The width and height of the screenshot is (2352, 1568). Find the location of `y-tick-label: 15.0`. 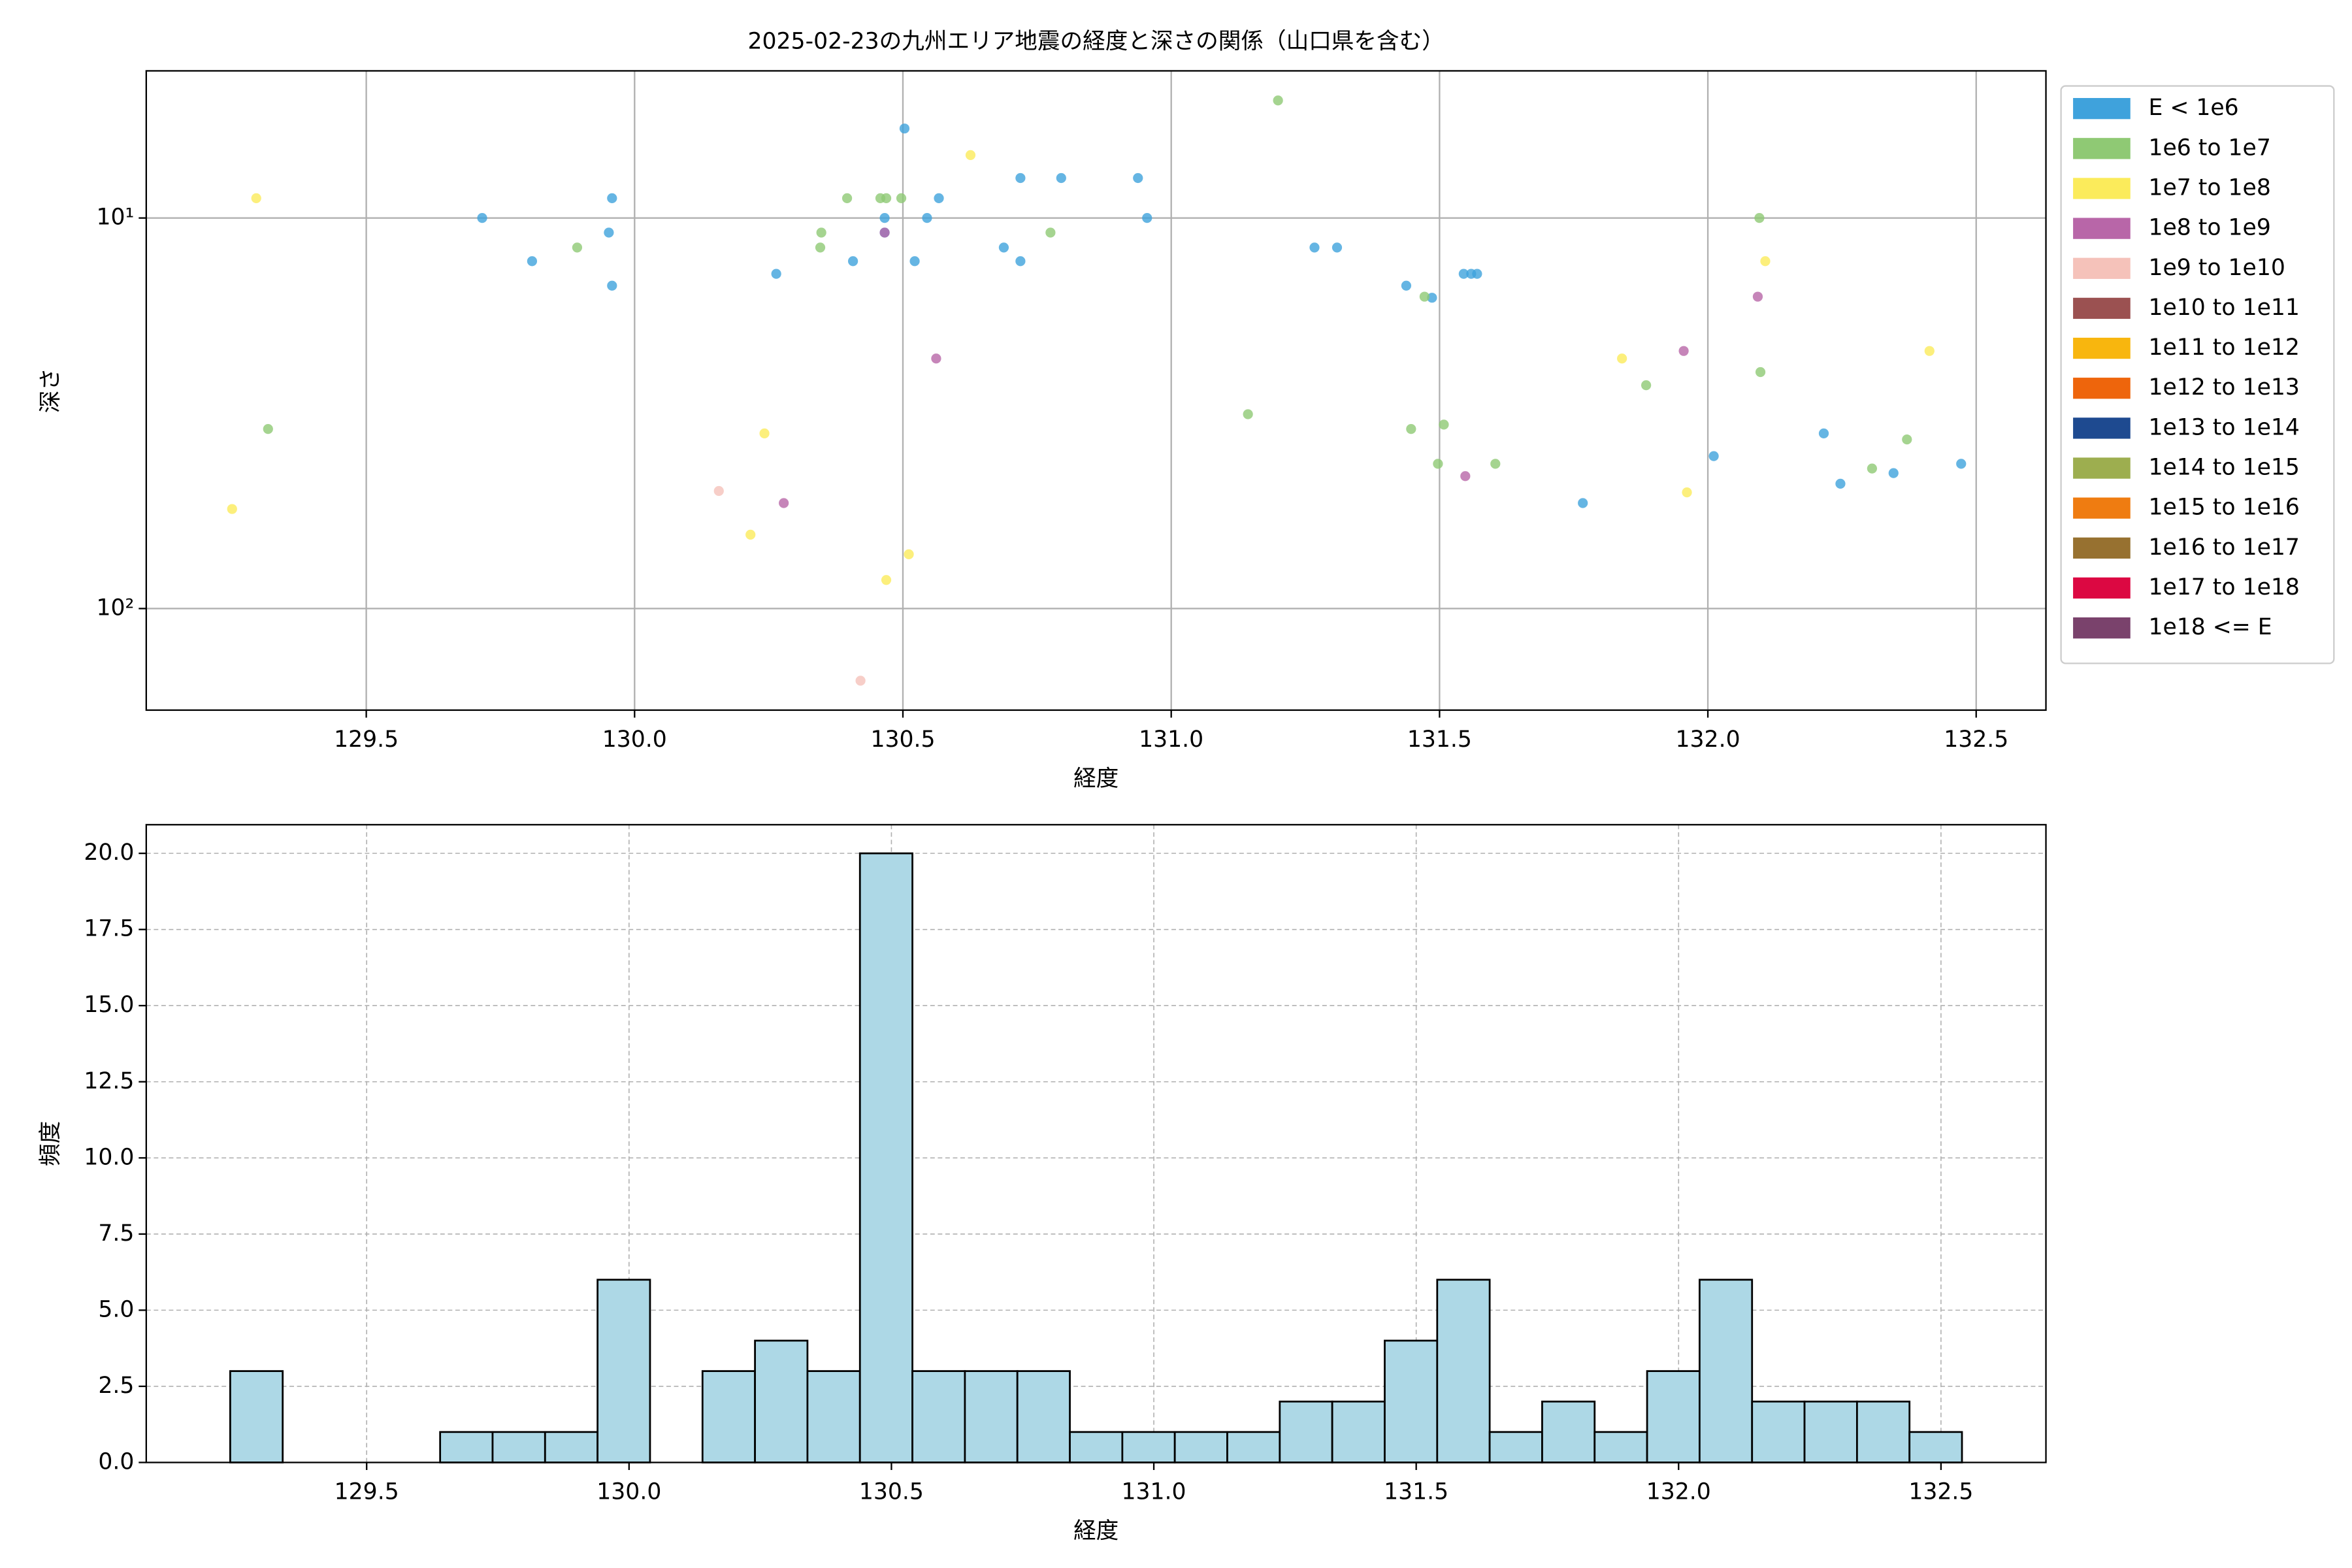

y-tick-label: 15.0 is located at coordinates (109, 1005).